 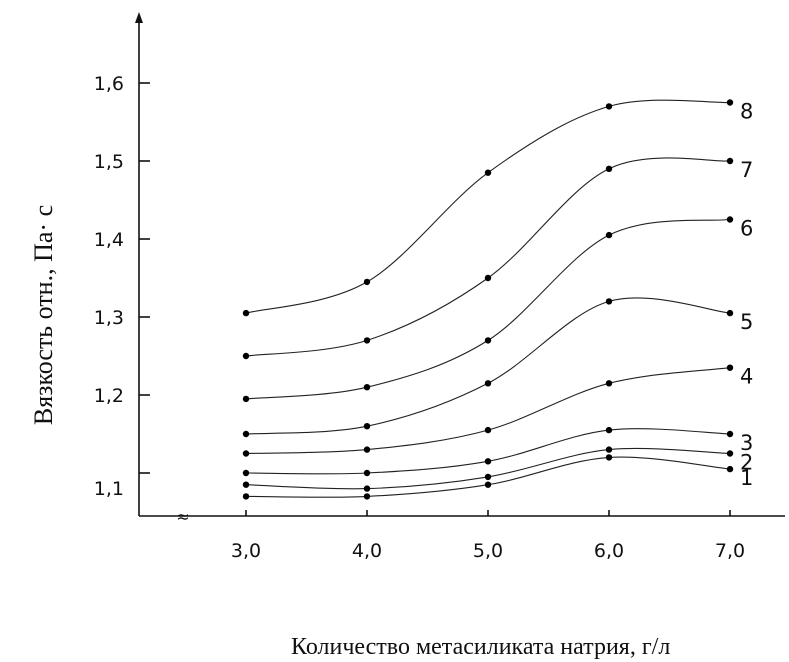 What do you see at coordinates (246, 551) in the screenshot?
I see `x-tick-label: 3,0` at bounding box center [246, 551].